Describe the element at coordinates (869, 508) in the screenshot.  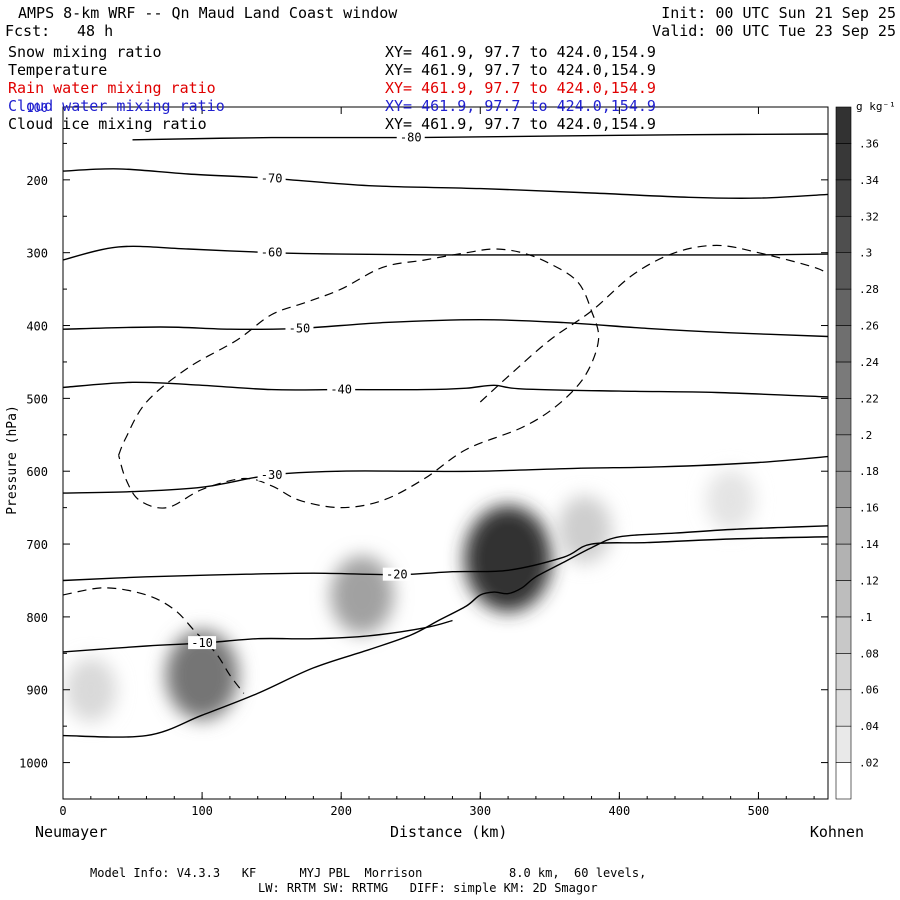
I see `colorbar-label-7: .16` at that location.